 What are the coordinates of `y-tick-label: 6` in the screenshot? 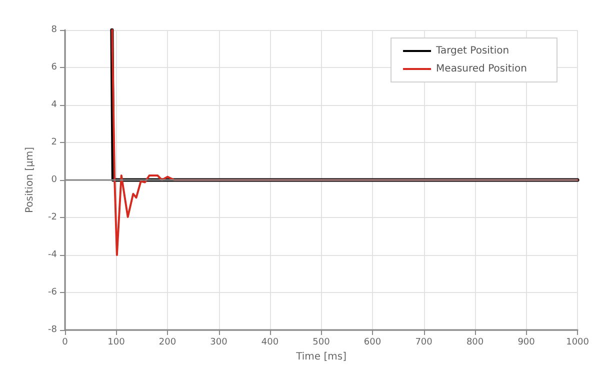 It's located at (54, 67).